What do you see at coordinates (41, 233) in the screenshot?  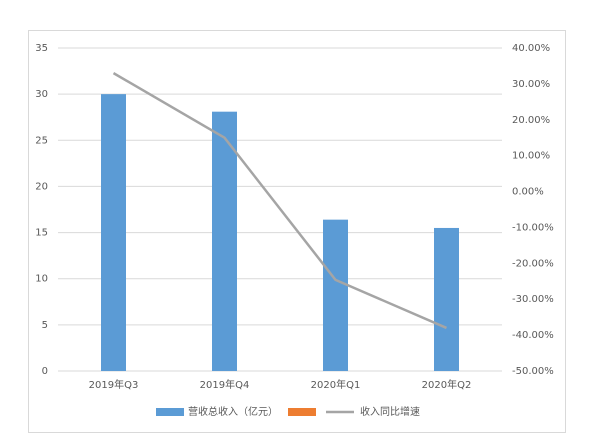 I see `y-tick-label: 15` at bounding box center [41, 233].